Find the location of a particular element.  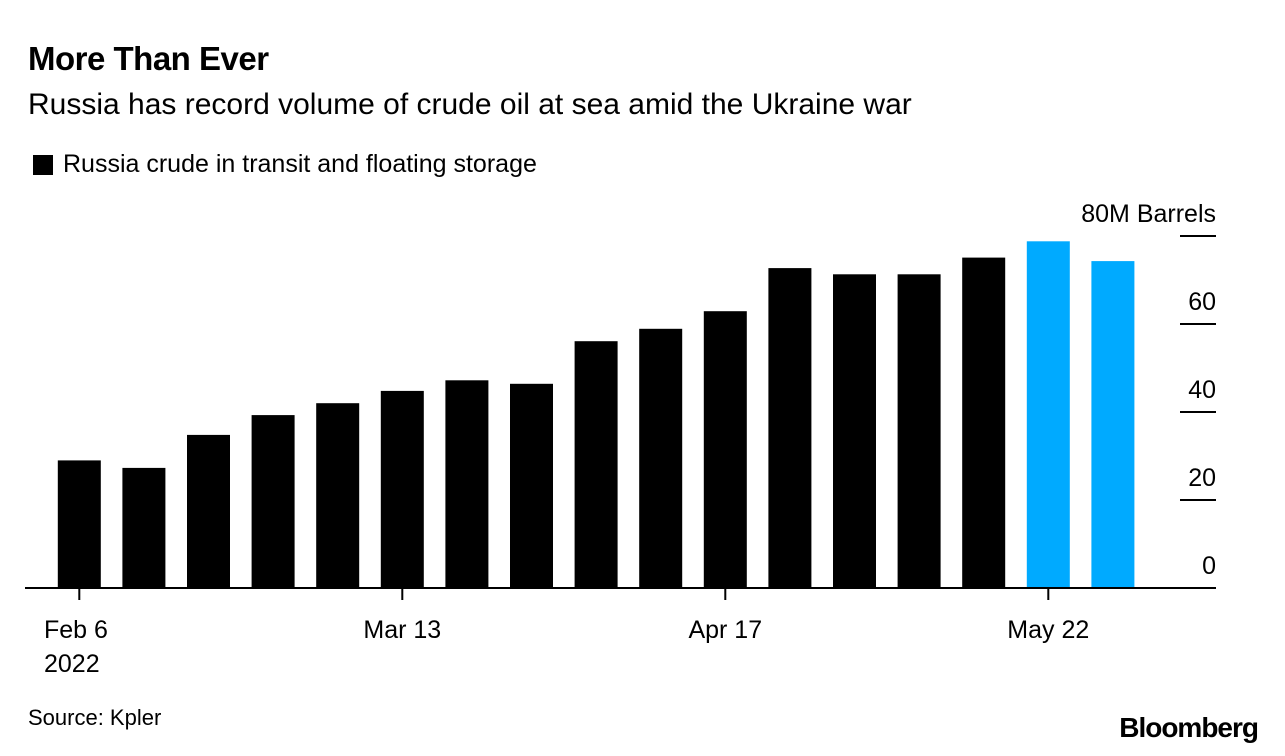

y-tick-label: 0 is located at coordinates (1209, 566).